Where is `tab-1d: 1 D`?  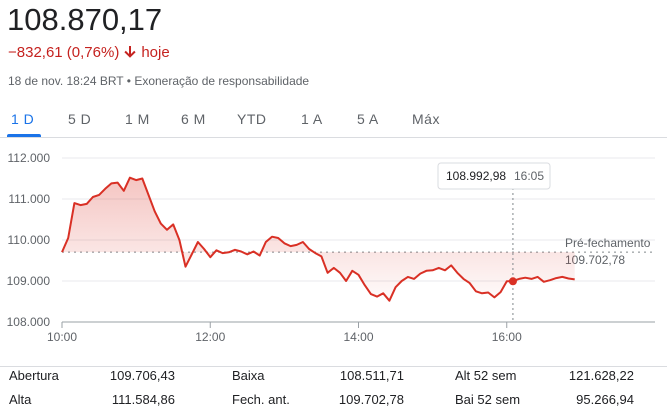
tab-1d: 1 D is located at coordinates (23, 119).